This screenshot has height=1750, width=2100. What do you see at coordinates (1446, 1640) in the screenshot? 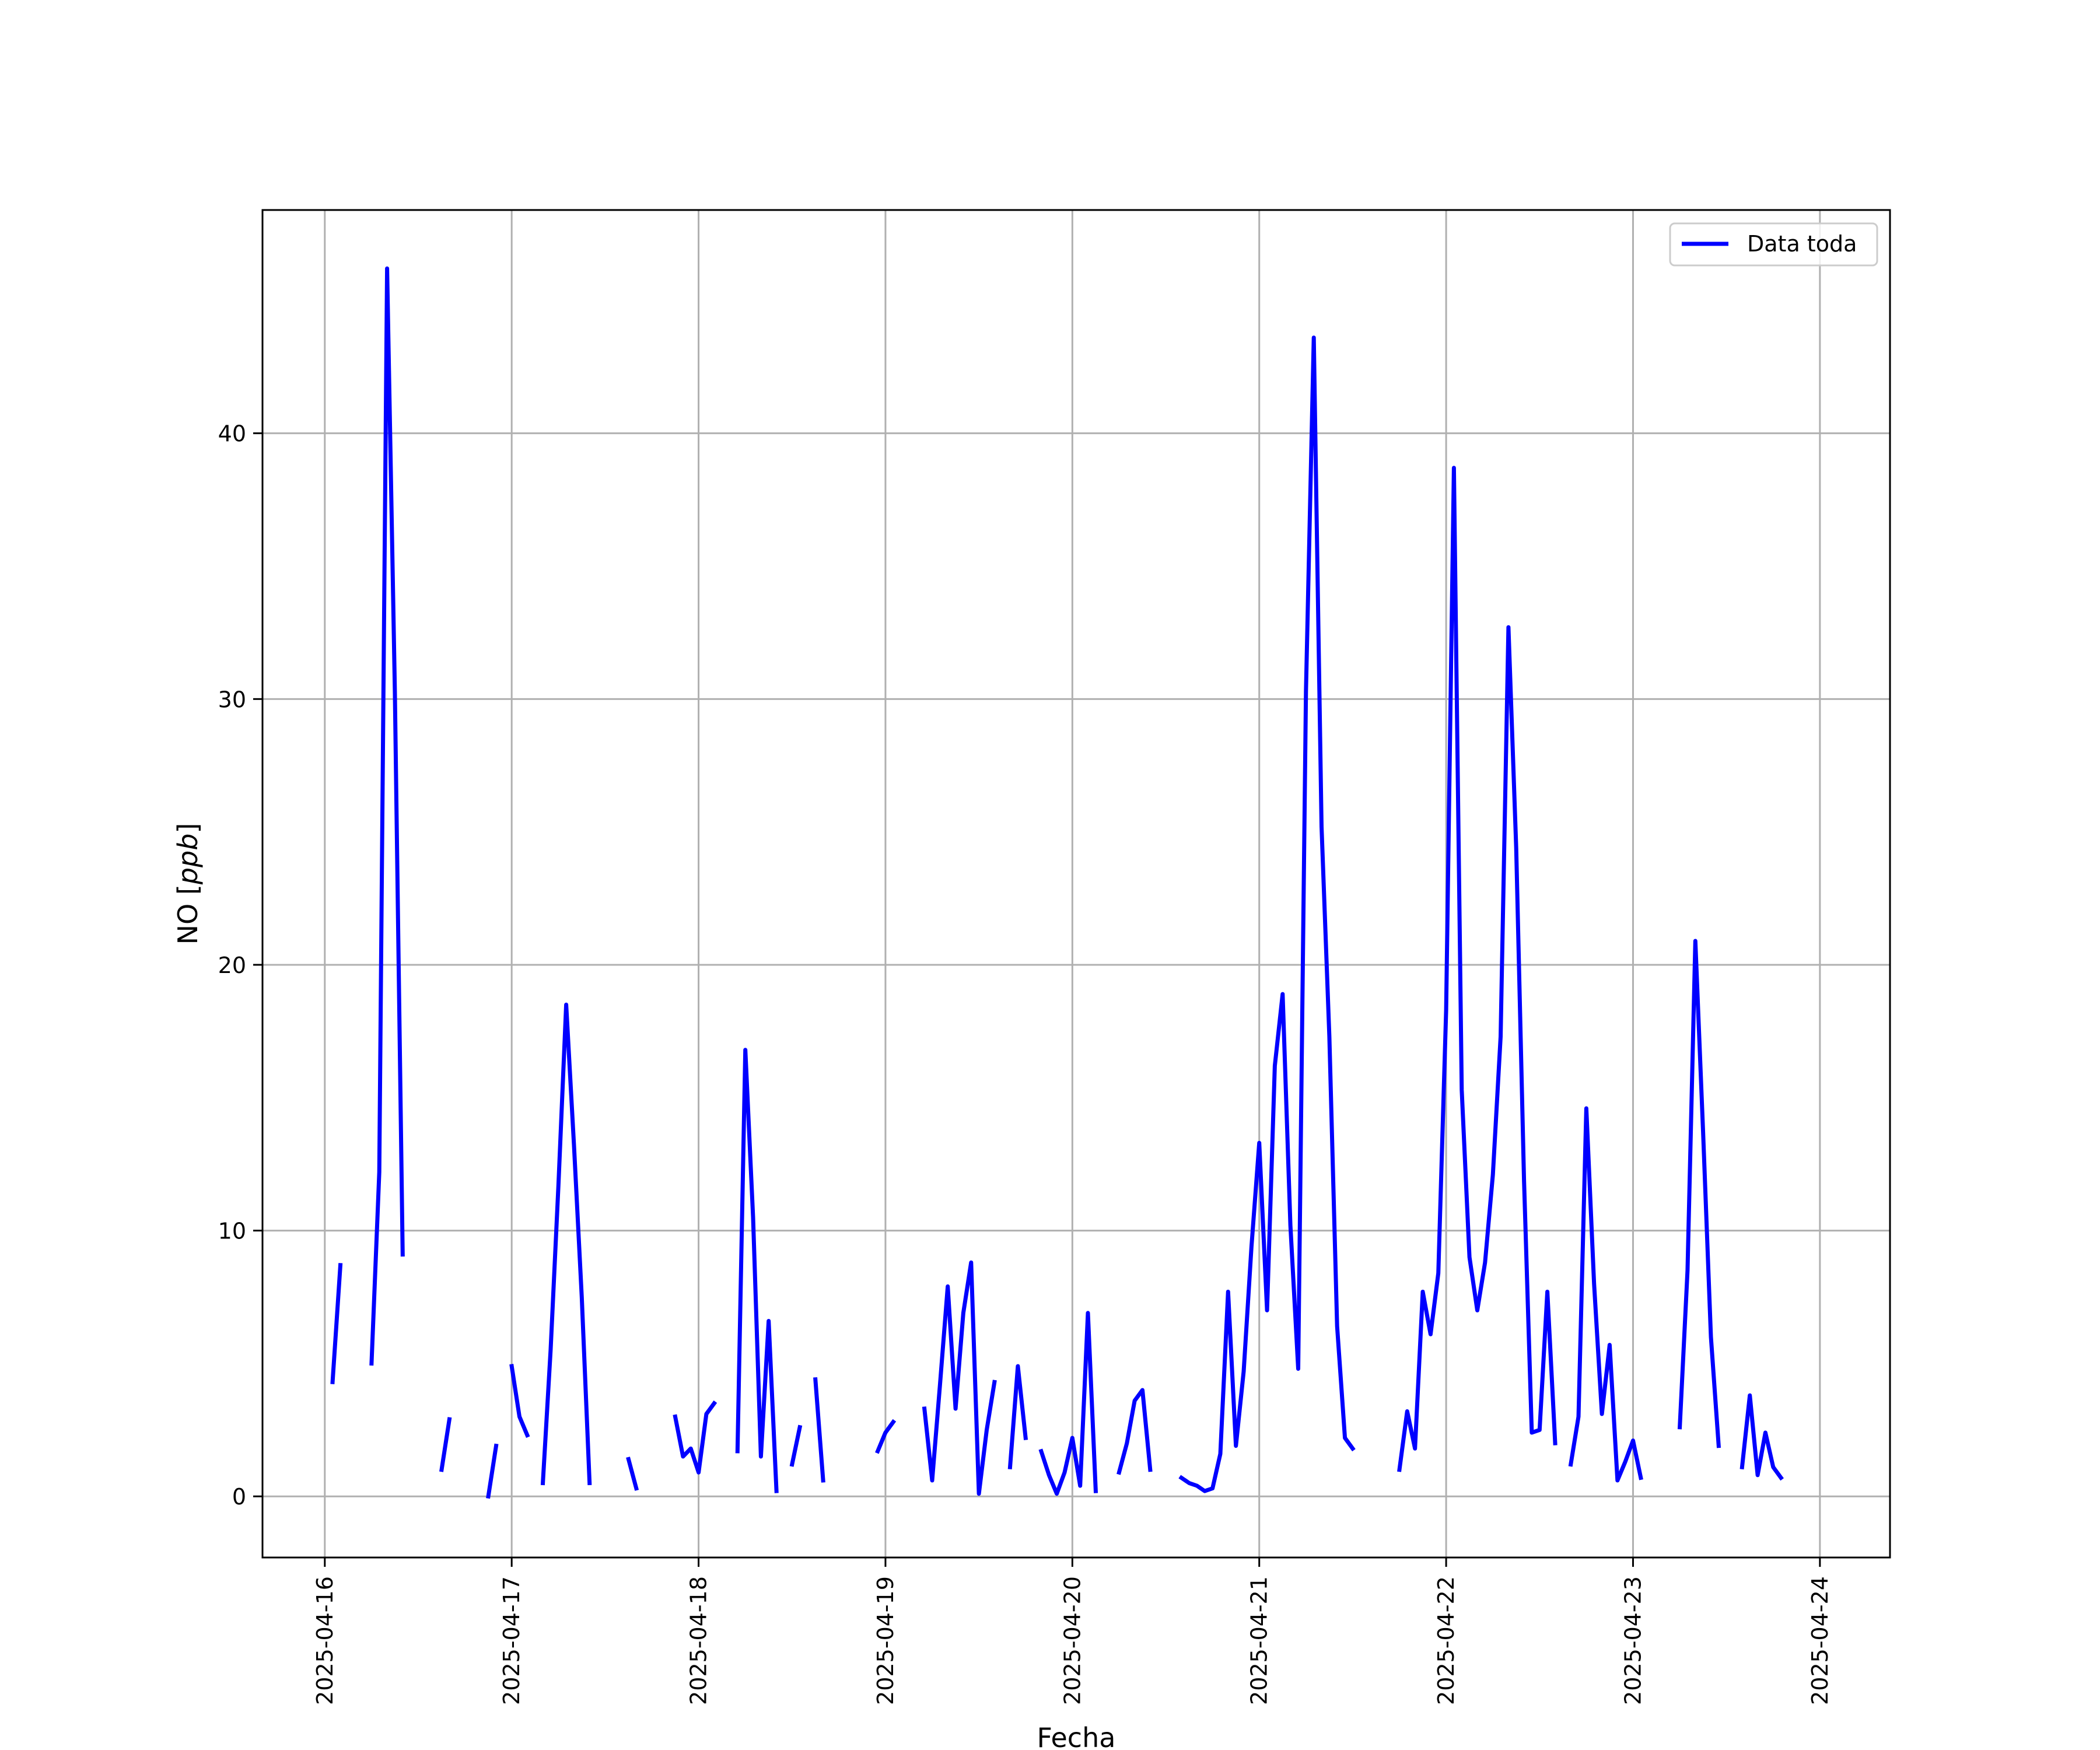
I see `x-tick-label: 2025-04-22` at bounding box center [1446, 1640].